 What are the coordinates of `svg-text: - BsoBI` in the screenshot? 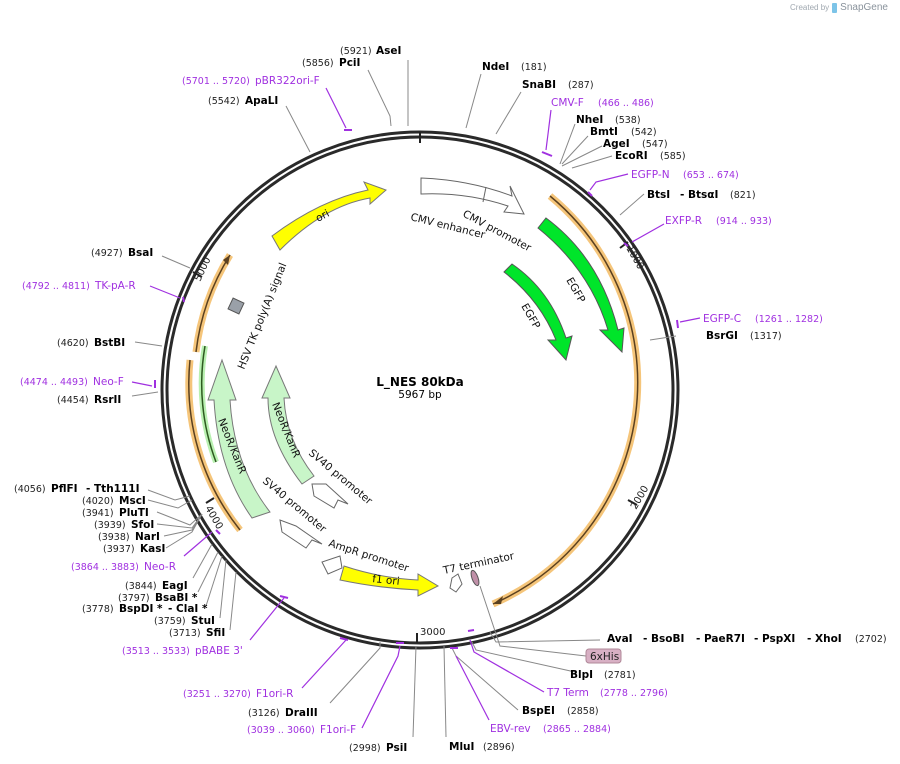 It's located at (663, 639).